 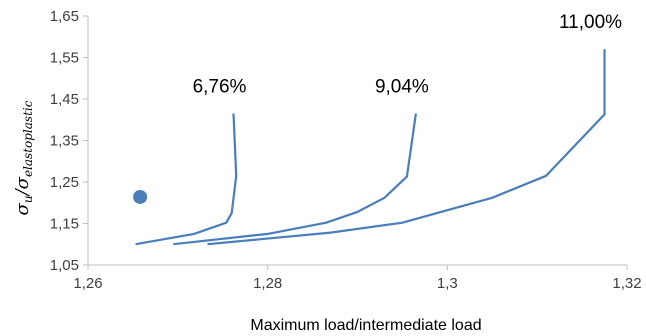 I want to click on series-label-3: 11,00%, so click(x=590, y=22).